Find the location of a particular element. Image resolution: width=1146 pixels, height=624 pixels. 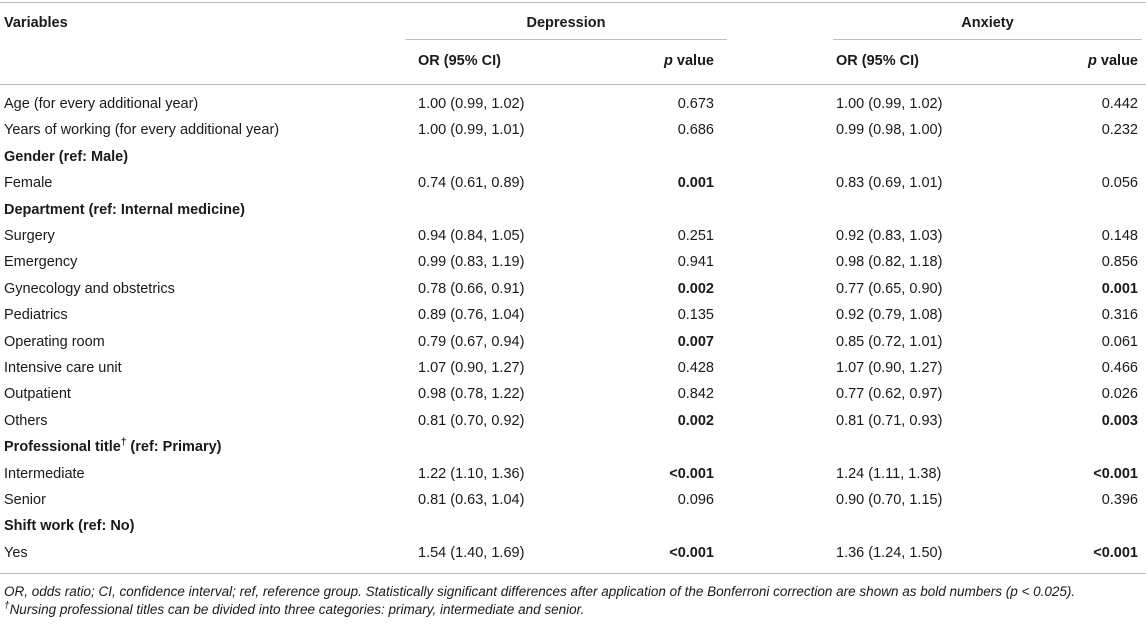

anxiety-or-cell: 0.83 (0.69, 1.01) is located at coordinates (889, 183).